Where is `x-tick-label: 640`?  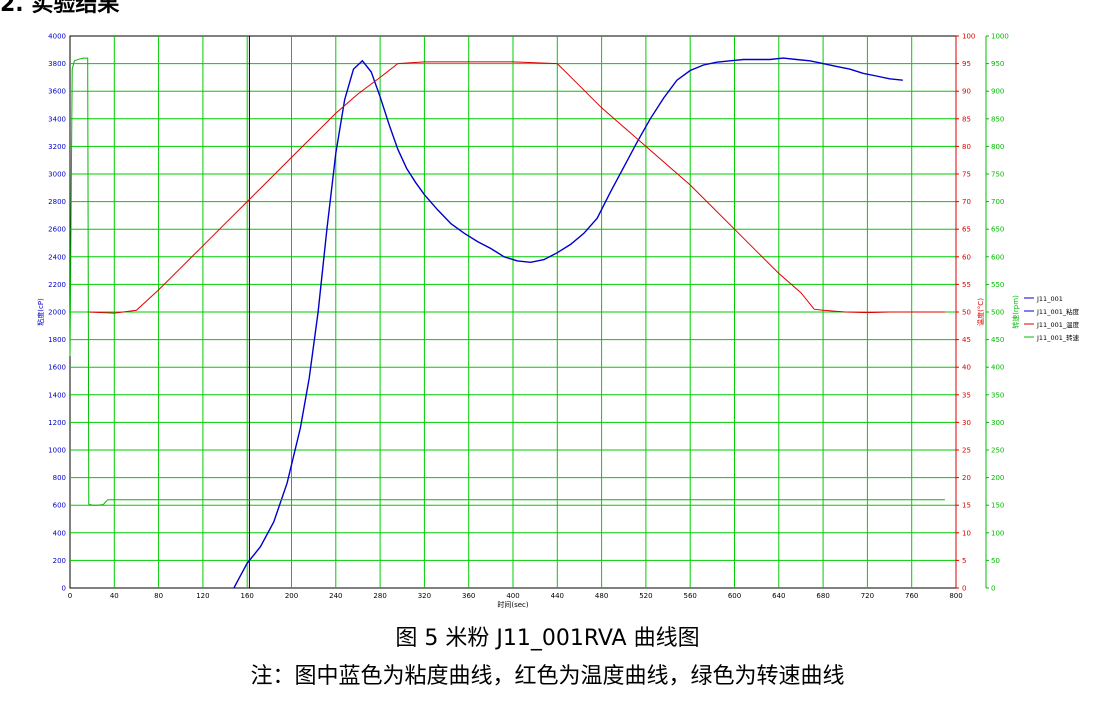 x-tick-label: 640 is located at coordinates (778, 596).